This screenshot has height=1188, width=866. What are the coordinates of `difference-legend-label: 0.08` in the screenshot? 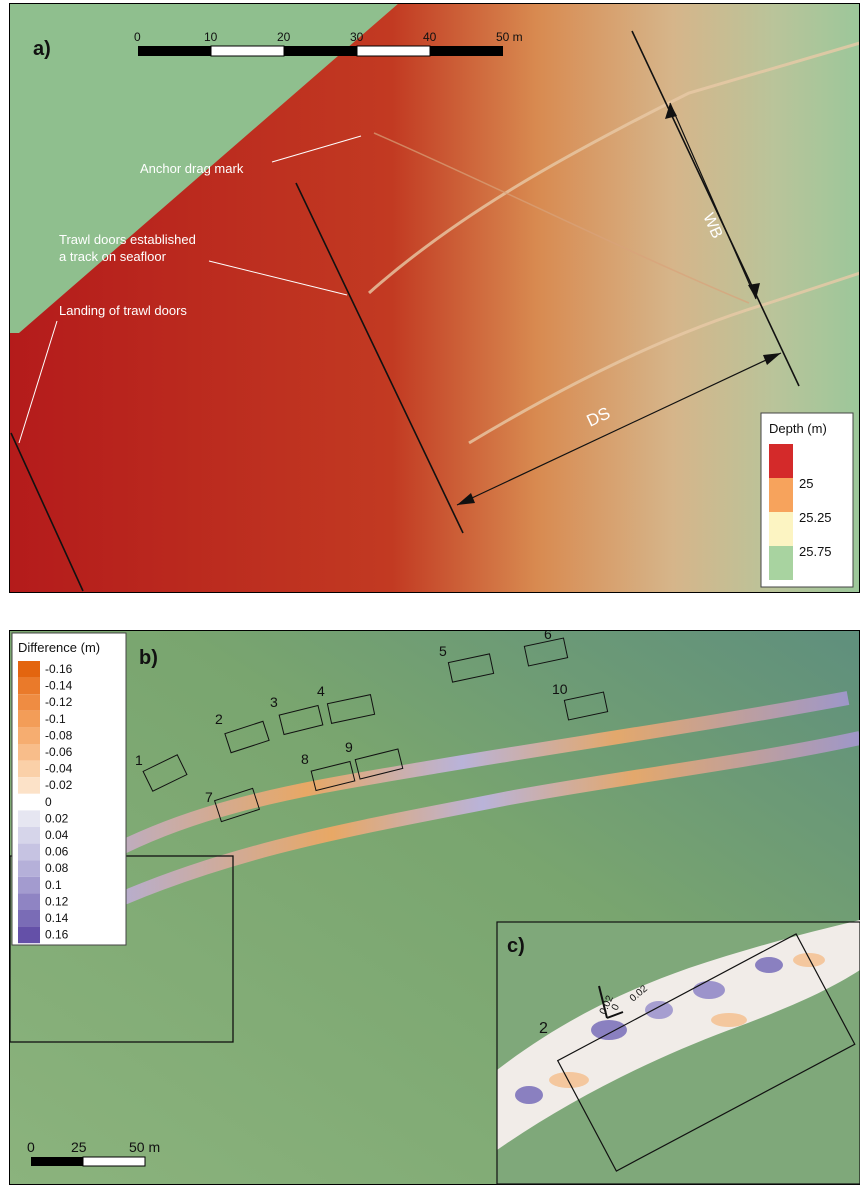 It's located at (57, 868).